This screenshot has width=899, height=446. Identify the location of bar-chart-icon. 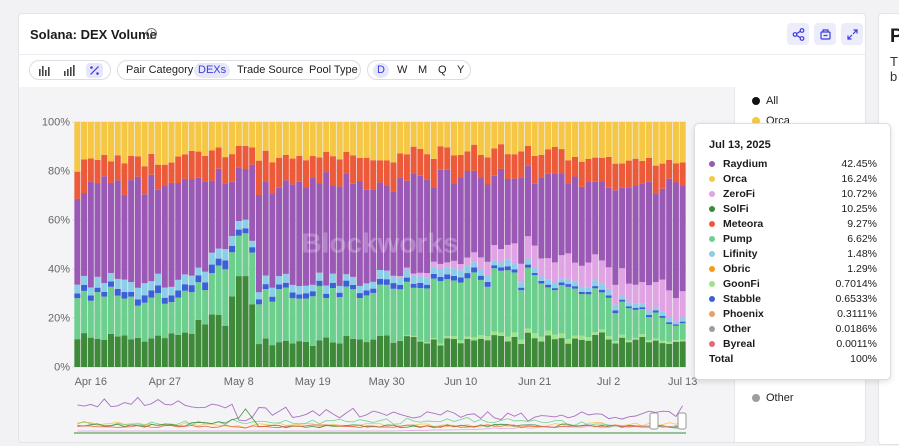
(44, 70).